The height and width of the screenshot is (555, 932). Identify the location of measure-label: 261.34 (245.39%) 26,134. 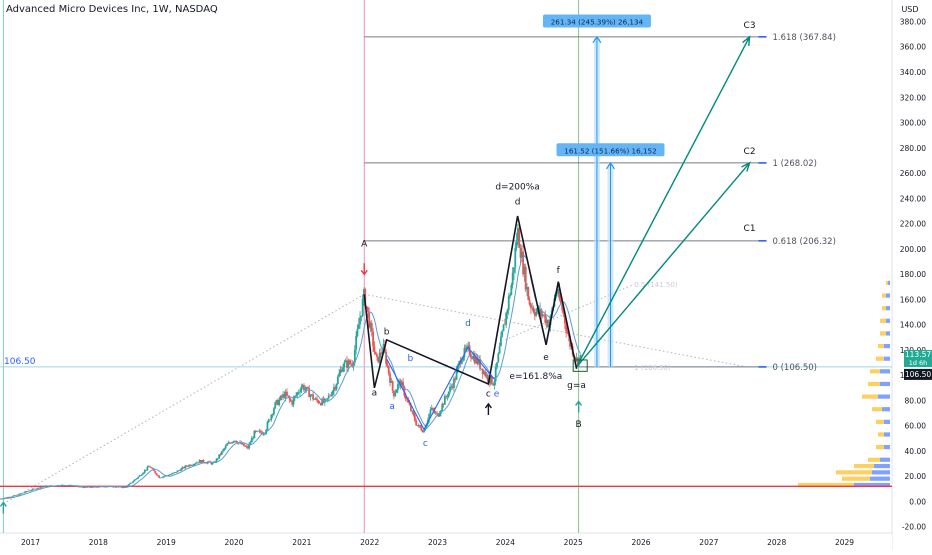
(597, 21).